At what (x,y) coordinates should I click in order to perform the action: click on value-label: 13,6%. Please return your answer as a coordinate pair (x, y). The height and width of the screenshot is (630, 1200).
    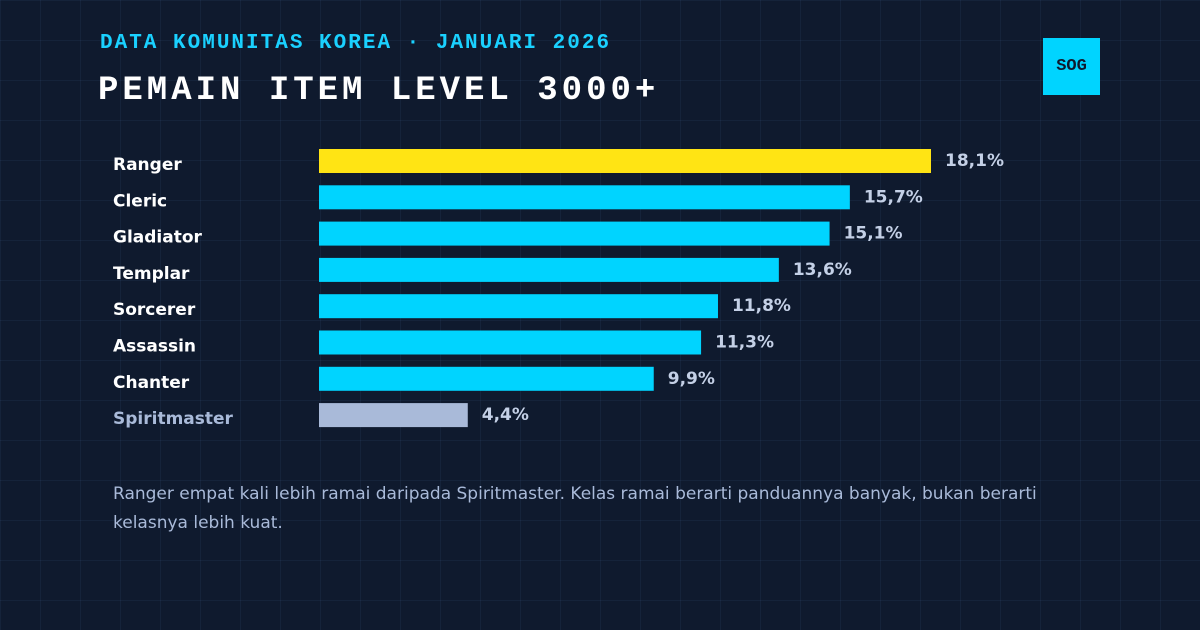
    Looking at the image, I should click on (822, 270).